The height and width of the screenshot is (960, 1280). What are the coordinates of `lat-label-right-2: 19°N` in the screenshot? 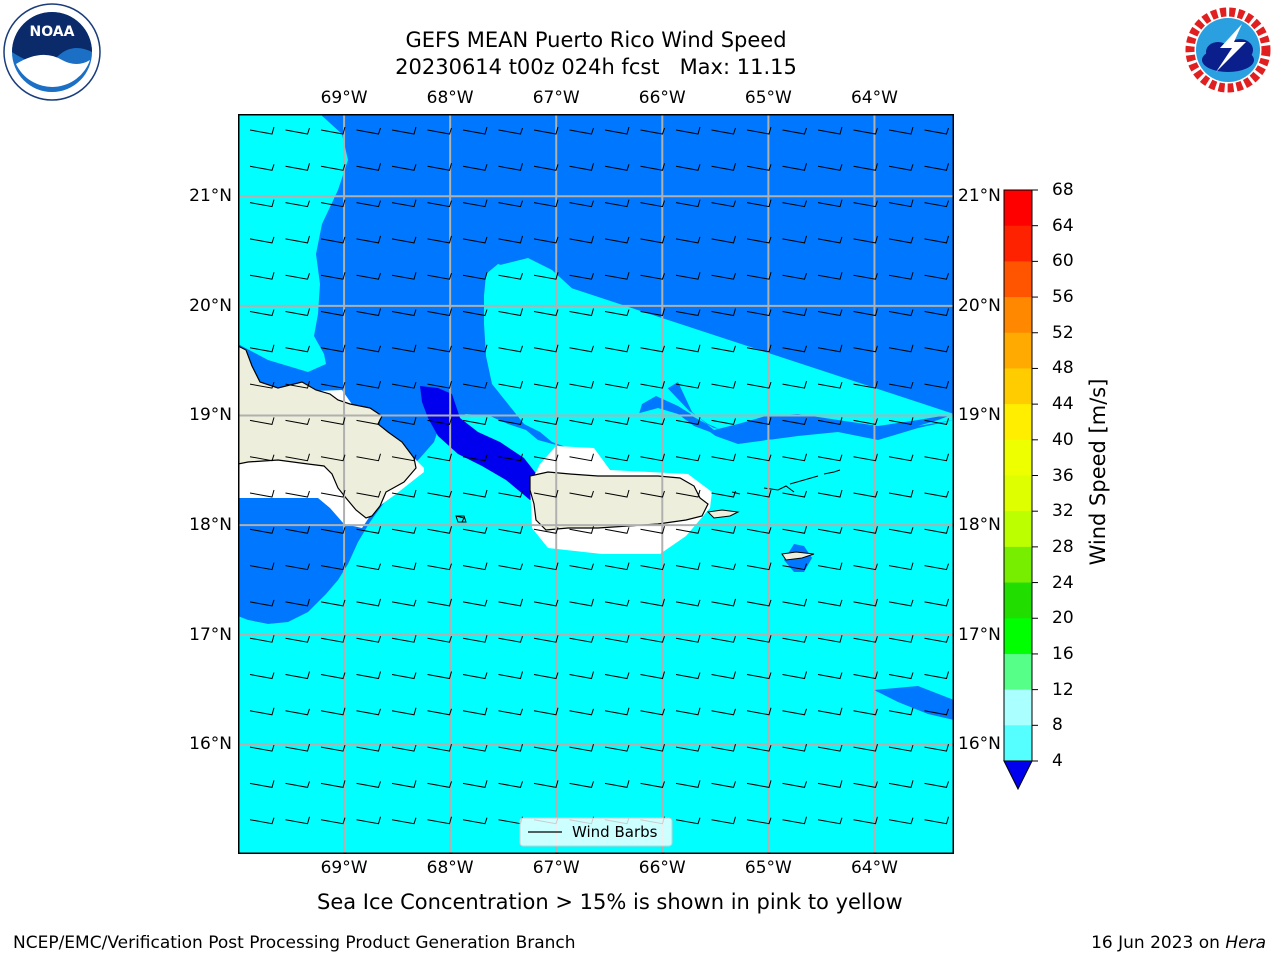 It's located at (979, 415).